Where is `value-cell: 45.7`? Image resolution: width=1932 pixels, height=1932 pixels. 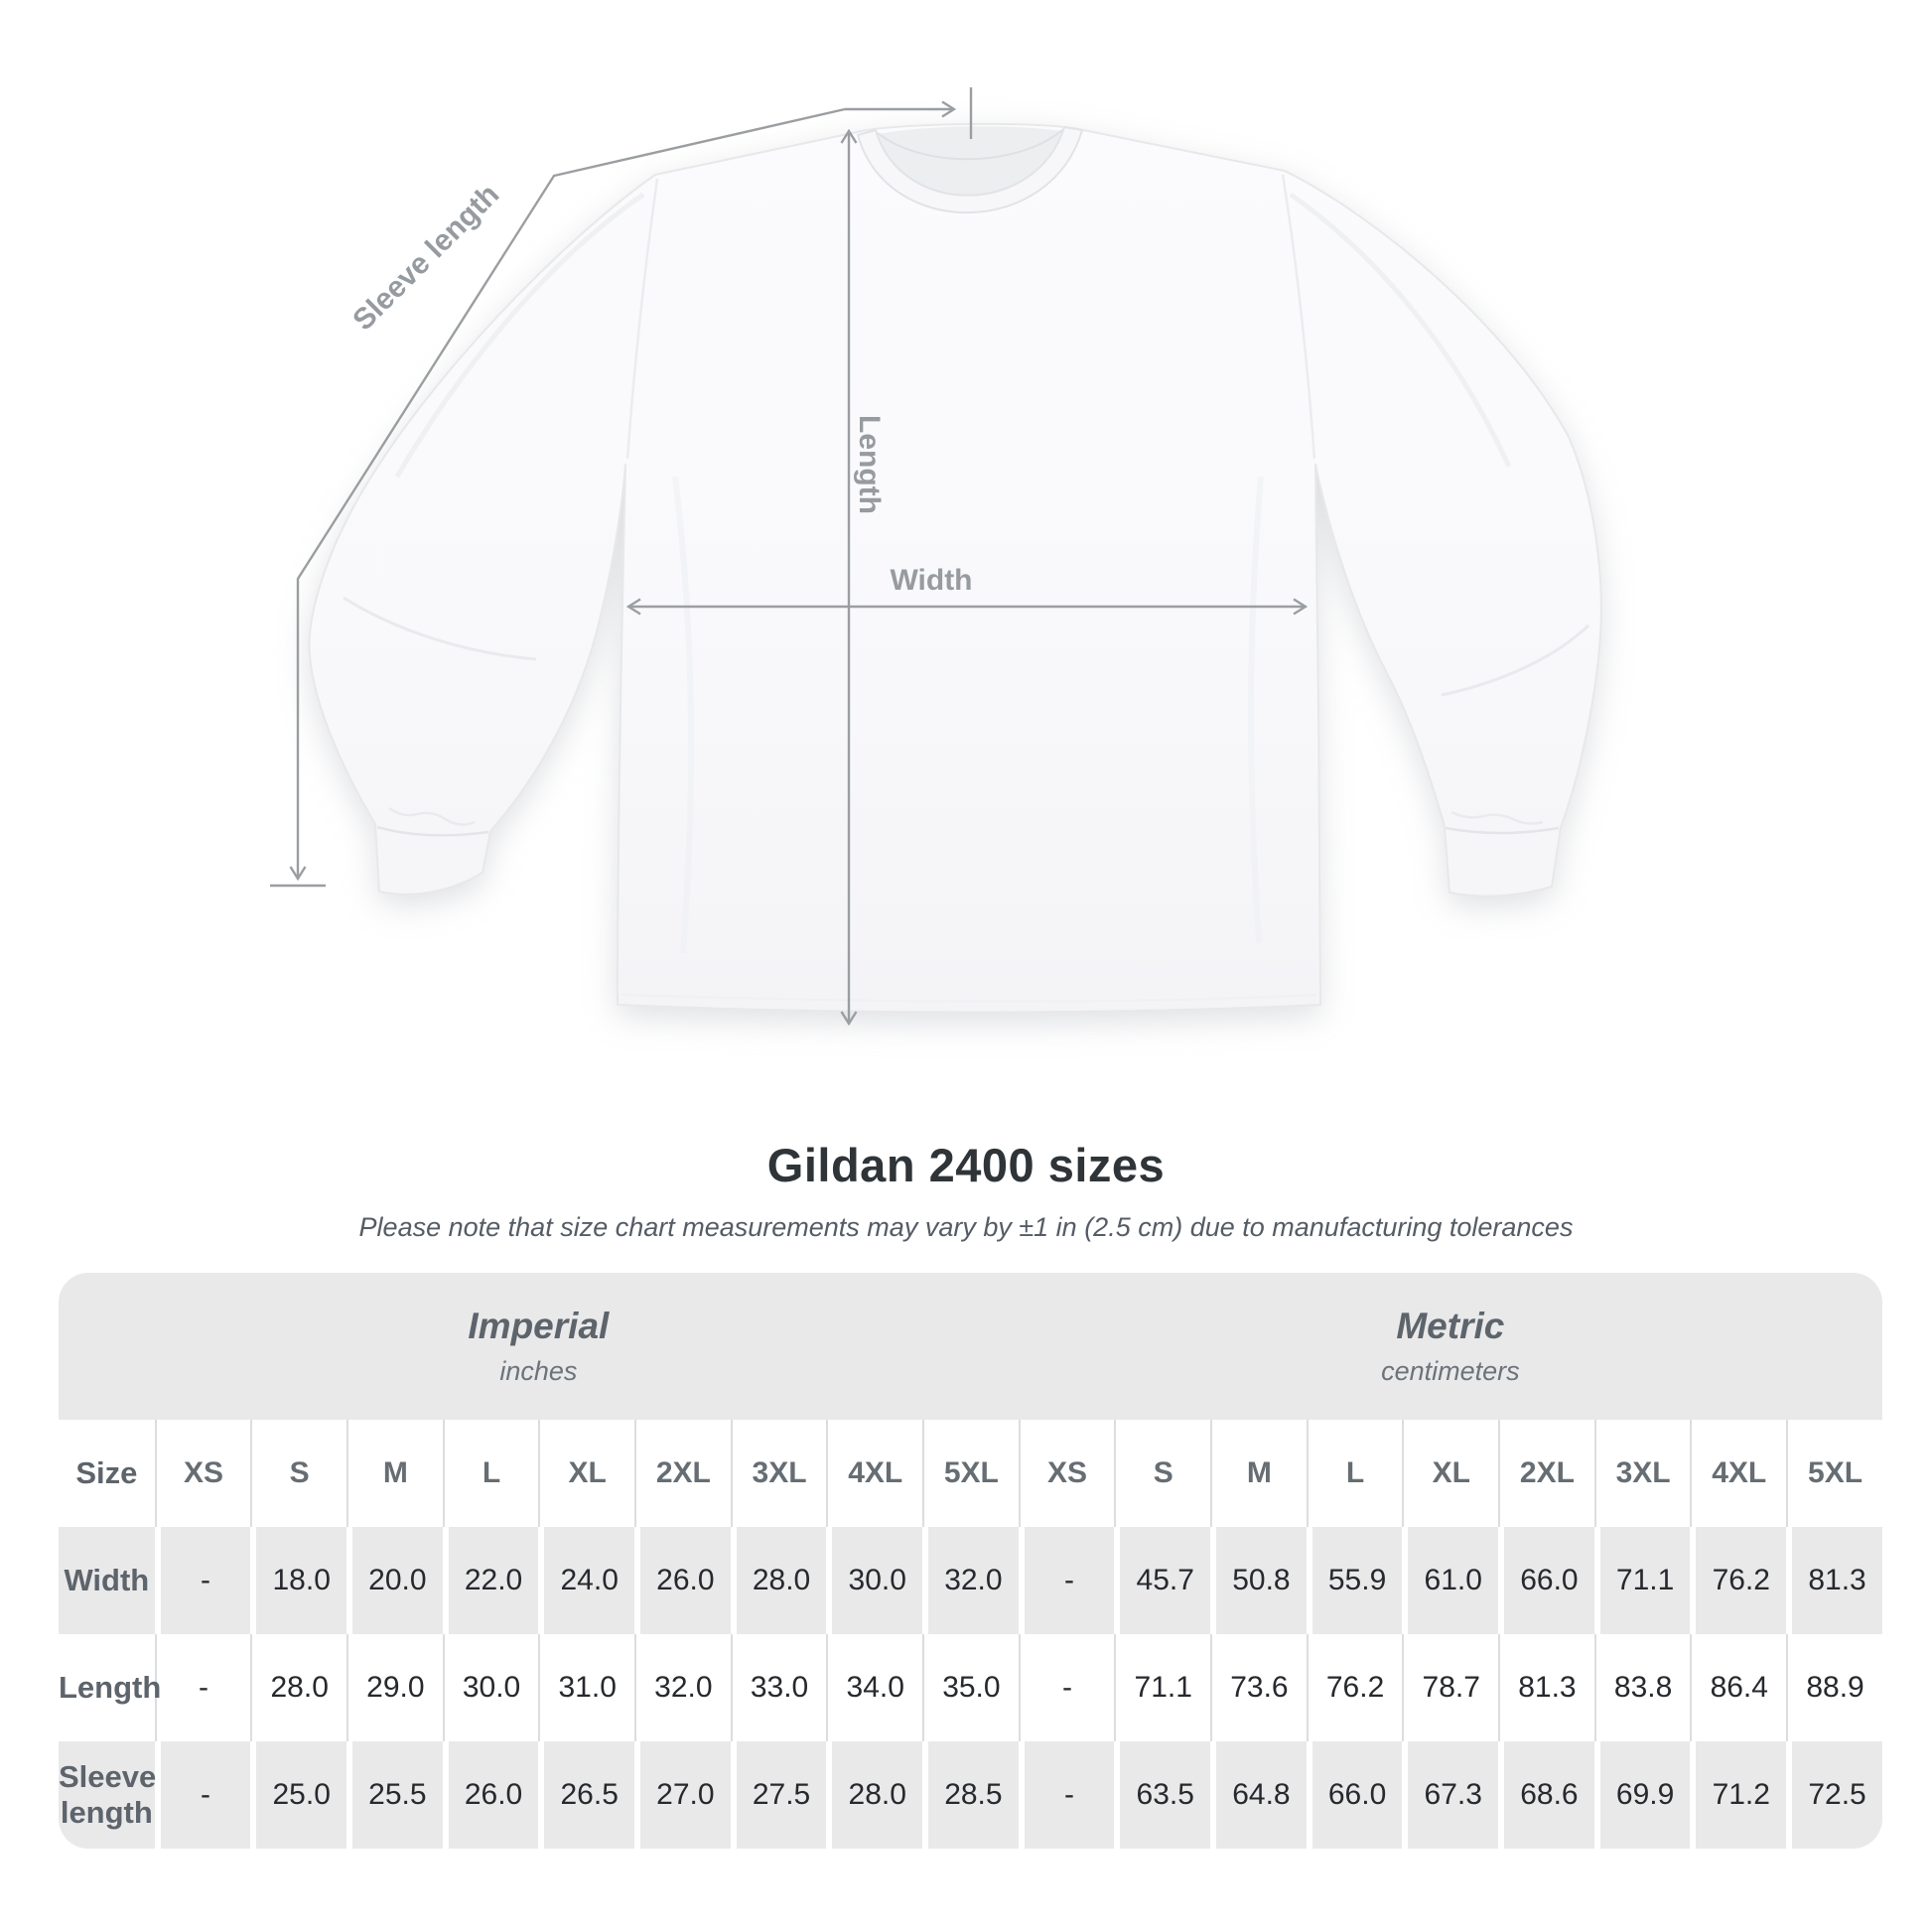
value-cell: 45.7 is located at coordinates (1162, 1581).